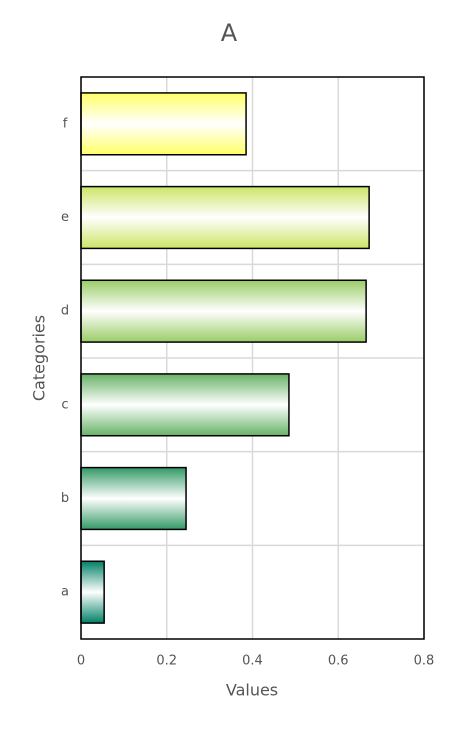  What do you see at coordinates (65, 217) in the screenshot?
I see `y-tick-label: e` at bounding box center [65, 217].